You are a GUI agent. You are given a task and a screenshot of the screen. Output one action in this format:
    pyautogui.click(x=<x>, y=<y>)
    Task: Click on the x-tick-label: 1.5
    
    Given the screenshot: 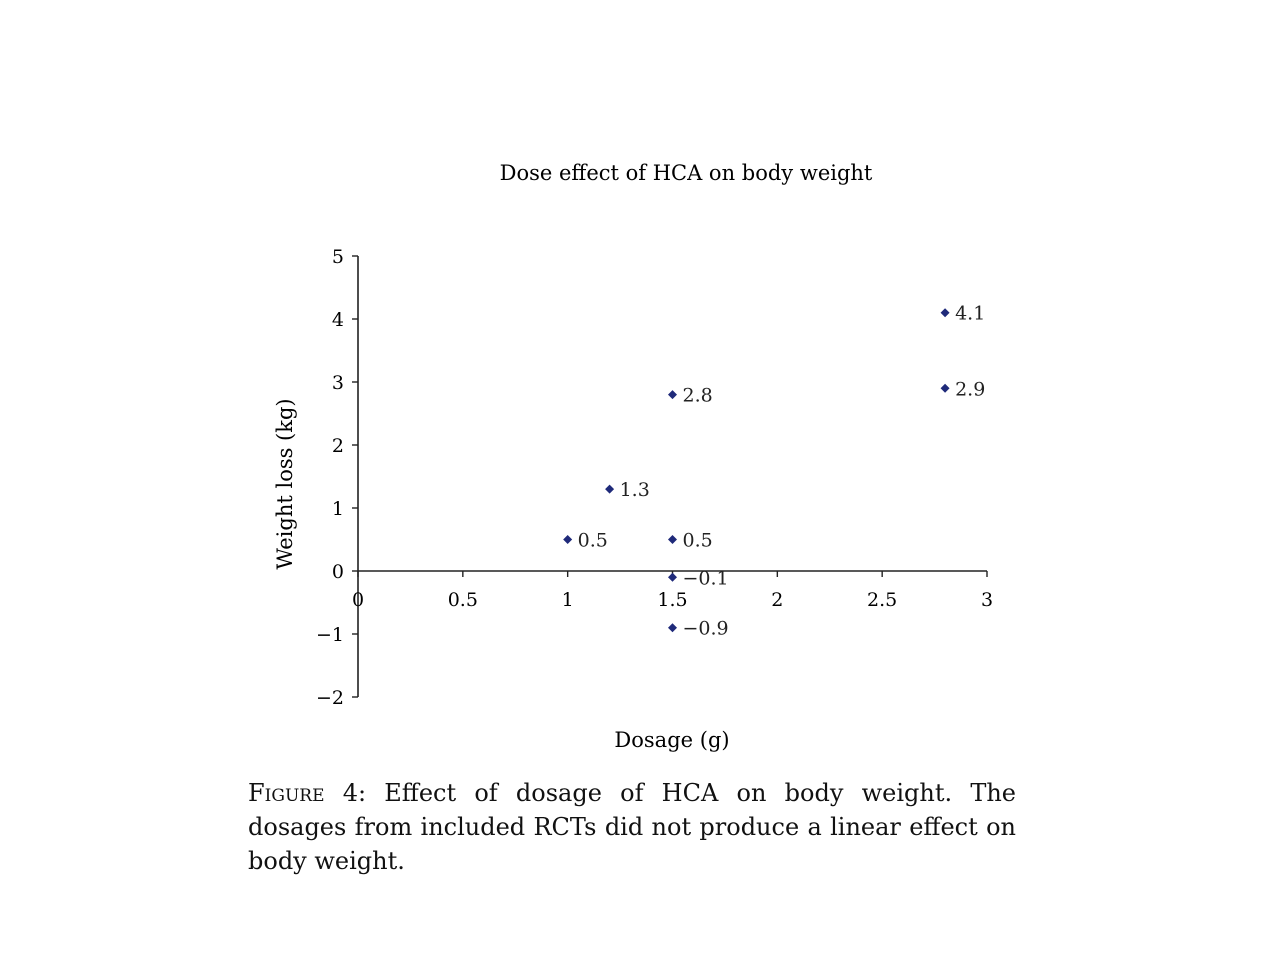 What is the action you would take?
    pyautogui.click(x=672, y=600)
    